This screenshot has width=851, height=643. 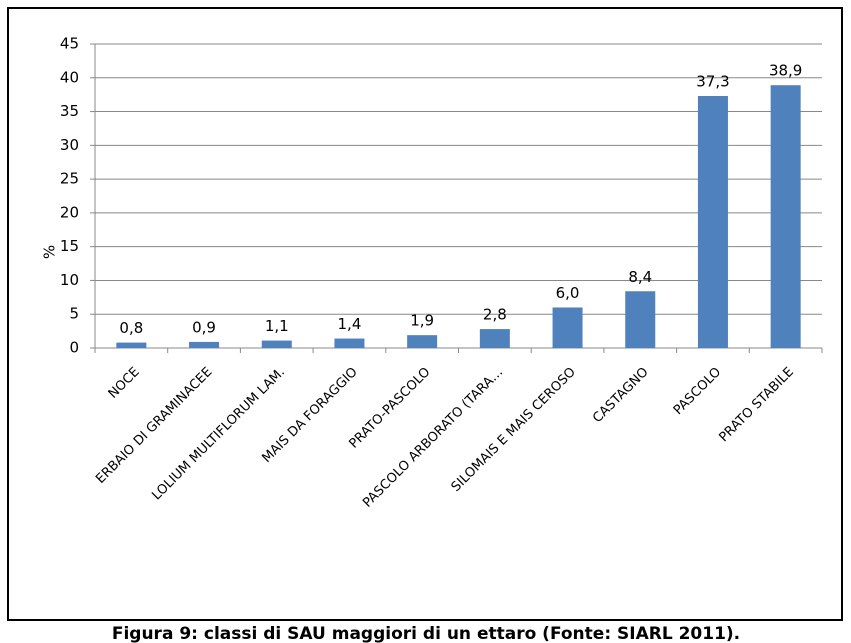 I want to click on data-label: 6,0, so click(x=568, y=293).